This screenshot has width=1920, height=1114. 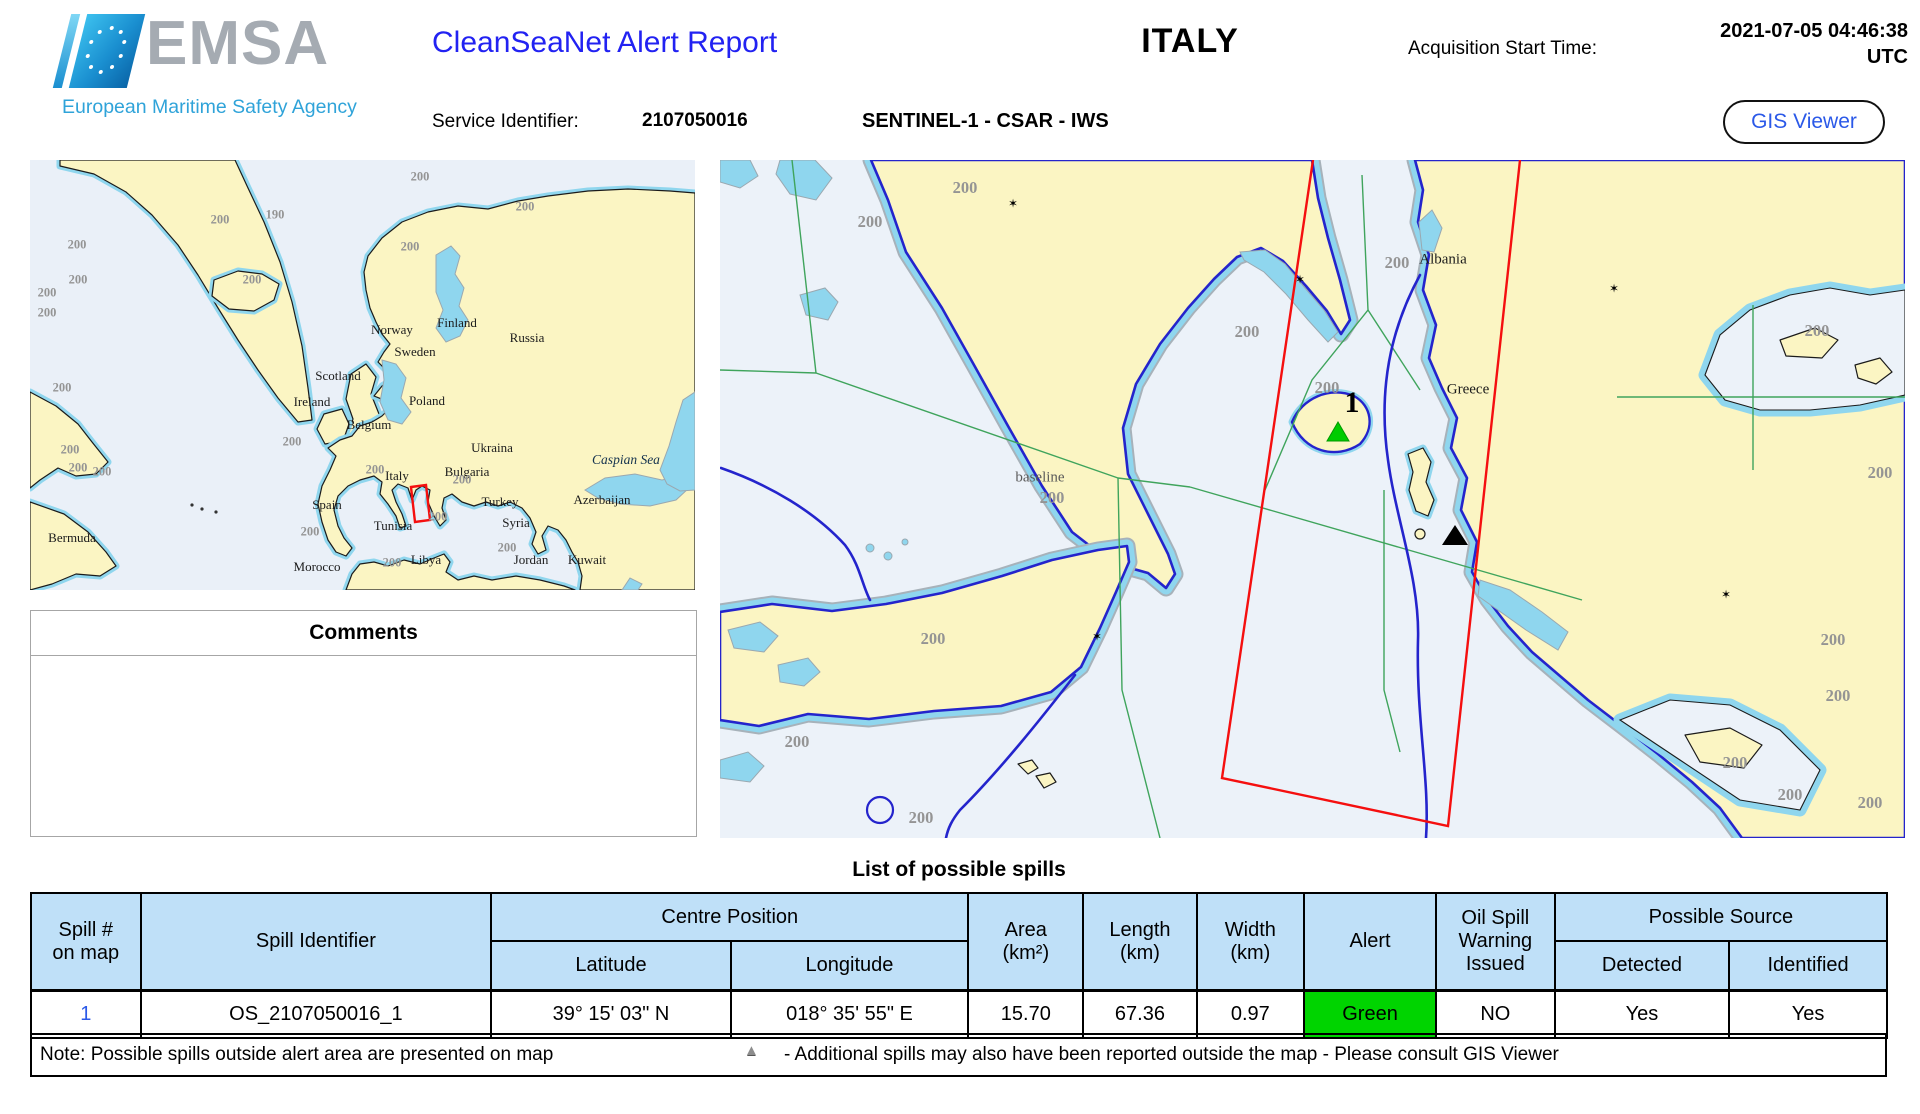 I want to click on eu-flag-parallelogram-icon, so click(x=107, y=51).